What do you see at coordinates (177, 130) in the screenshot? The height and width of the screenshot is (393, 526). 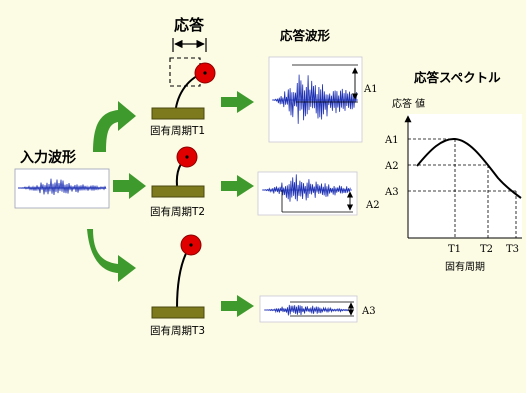 I see `period-label-t1: 固有周期T1` at bounding box center [177, 130].